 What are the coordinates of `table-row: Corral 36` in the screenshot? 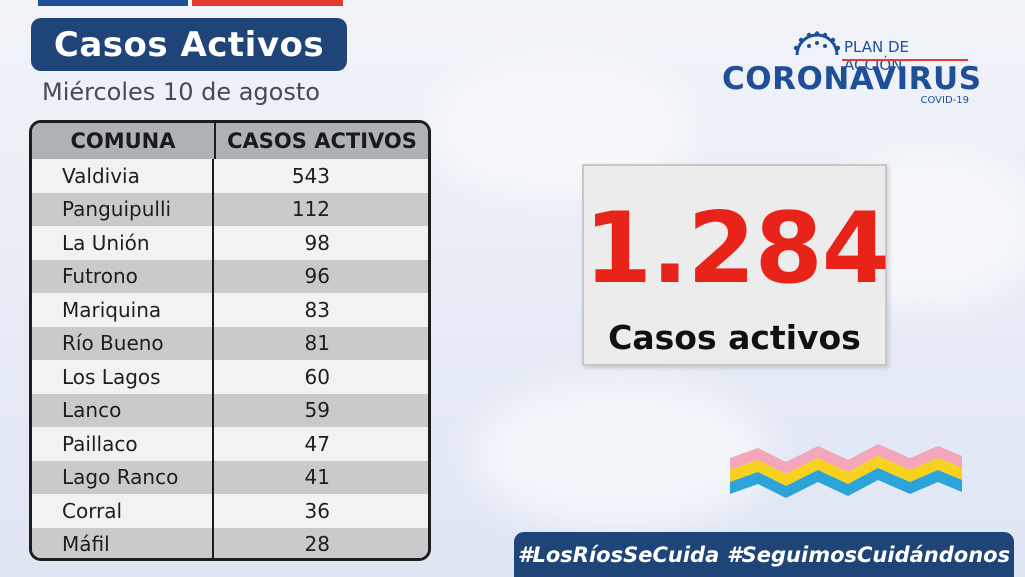 It's located at (230, 511).